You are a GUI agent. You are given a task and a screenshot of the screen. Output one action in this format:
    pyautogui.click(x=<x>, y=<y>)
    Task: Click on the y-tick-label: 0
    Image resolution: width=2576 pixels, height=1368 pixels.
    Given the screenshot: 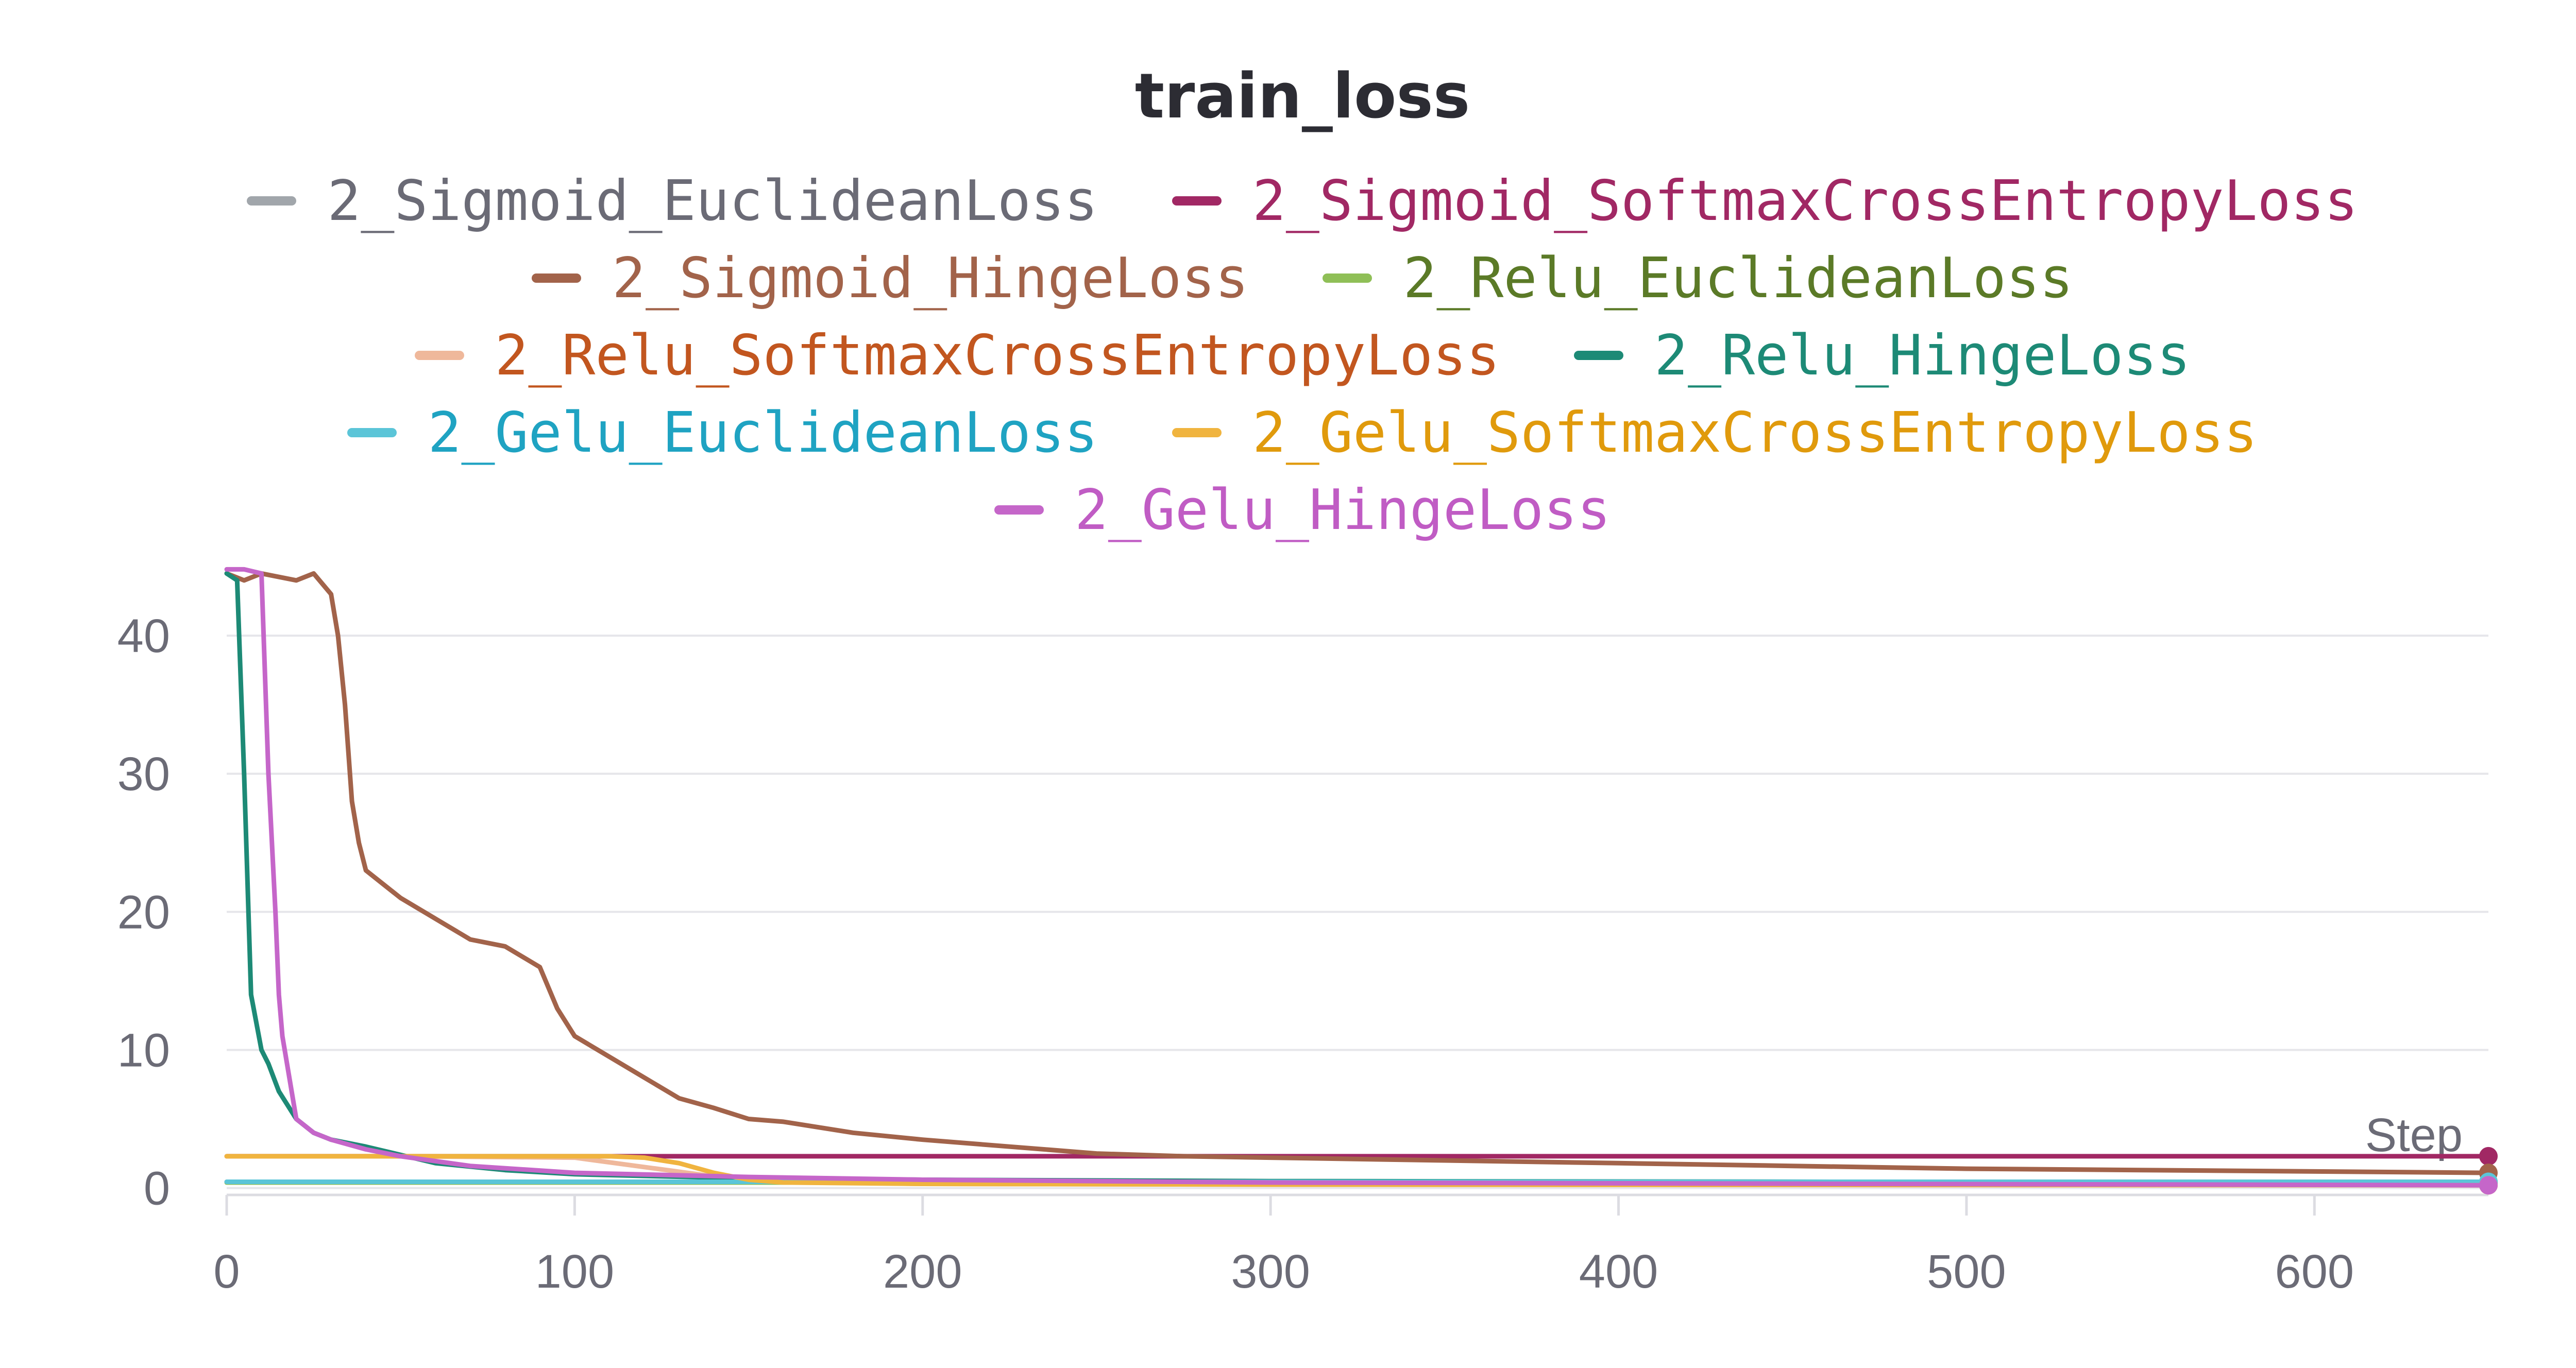 What is the action you would take?
    pyautogui.click(x=157, y=1188)
    